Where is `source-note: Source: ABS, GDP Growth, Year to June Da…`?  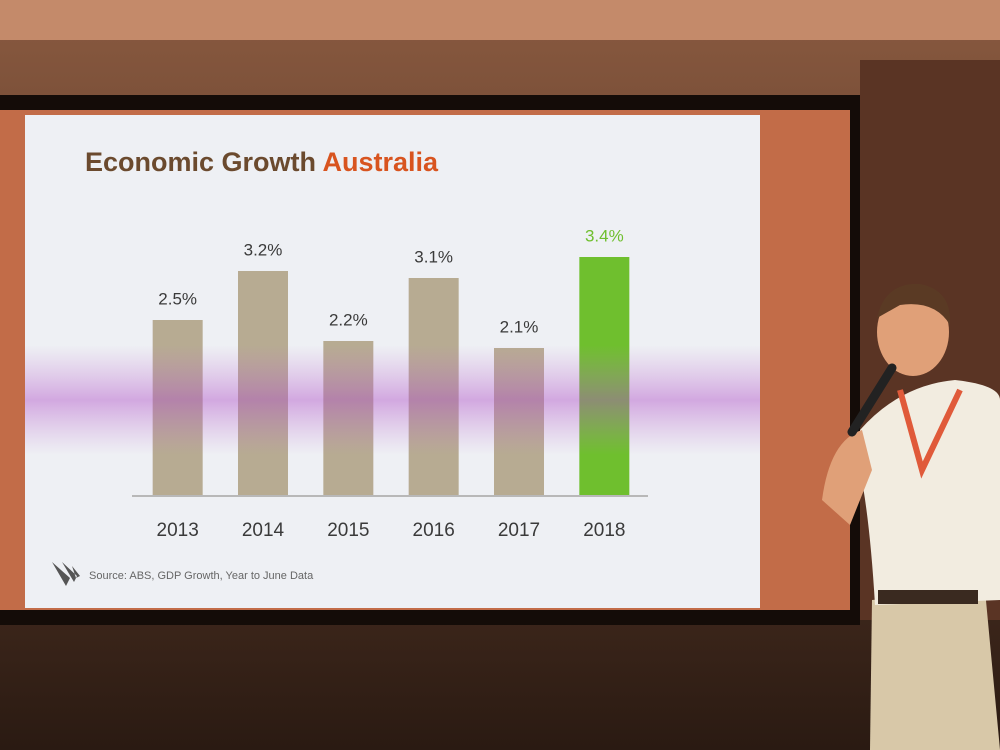 source-note: Source: ABS, GDP Growth, Year to June Da… is located at coordinates (201, 576).